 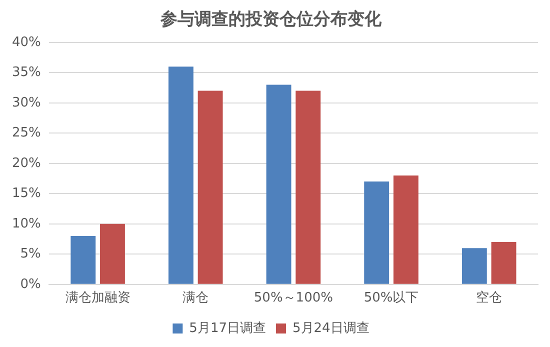 I want to click on x-tick-label: 50%～100%, so click(x=293, y=298).